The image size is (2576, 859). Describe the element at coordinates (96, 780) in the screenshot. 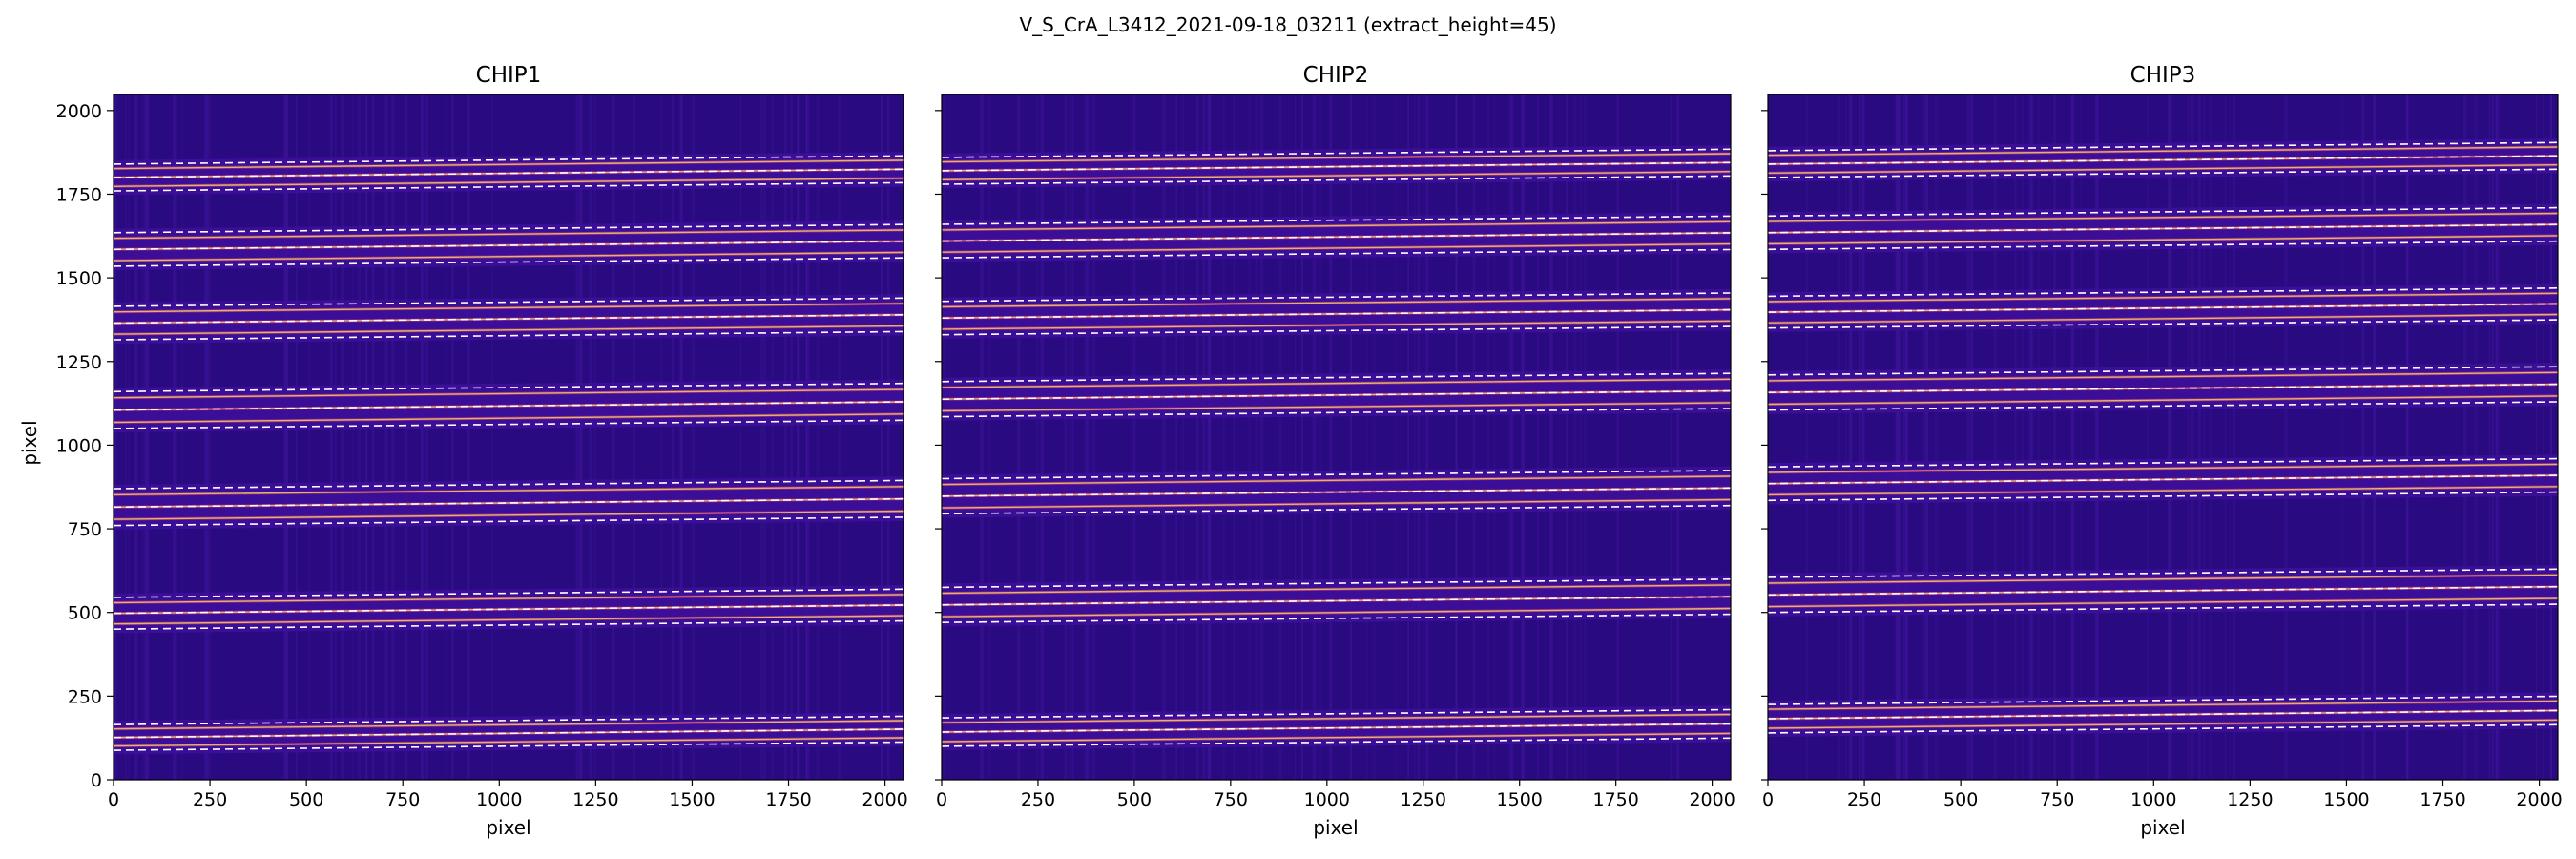

I see `y-tick-label: 0` at that location.